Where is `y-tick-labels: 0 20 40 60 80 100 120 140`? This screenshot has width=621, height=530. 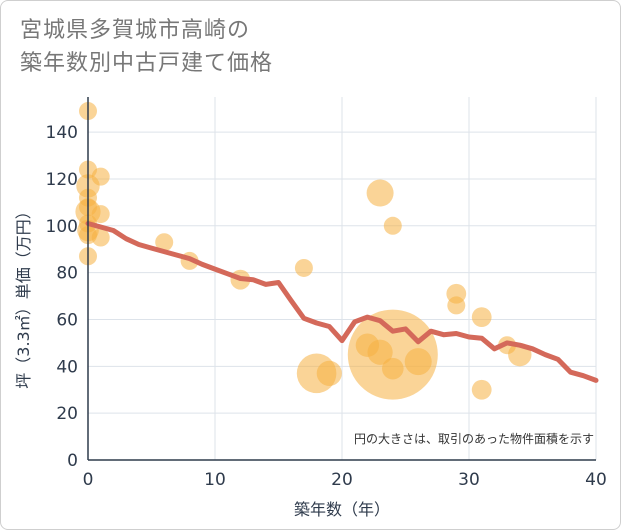
y-tick-labels: 0 20 40 60 80 100 120 140 is located at coordinates (62, 297).